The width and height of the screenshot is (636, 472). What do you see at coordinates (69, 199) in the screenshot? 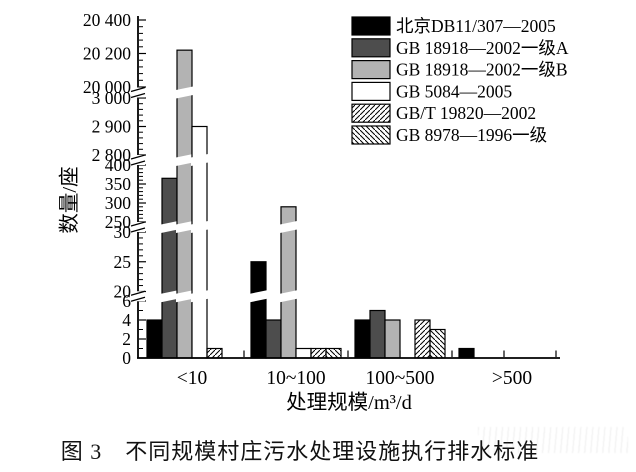
I see `y-axis-title: 数量/座` at bounding box center [69, 199].